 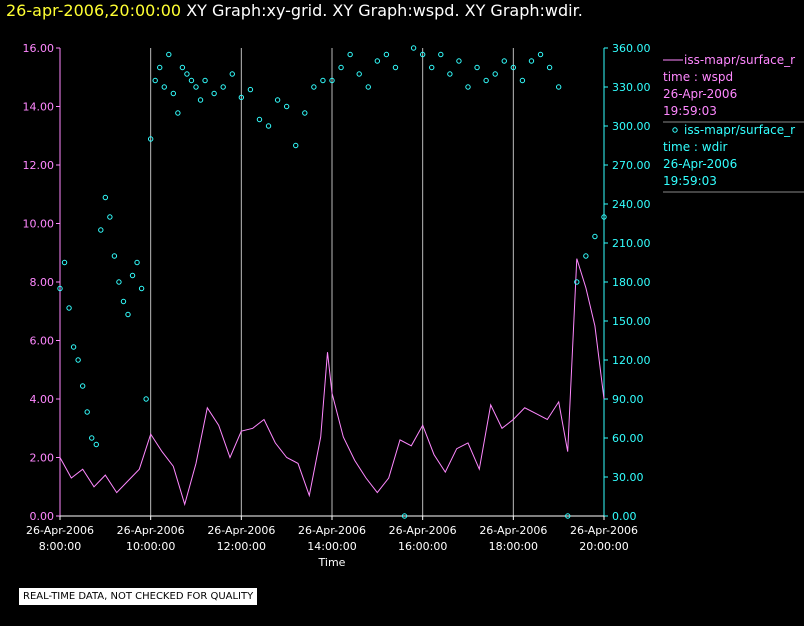 I want to click on right-tick-label: 270.00, so click(x=631, y=165).